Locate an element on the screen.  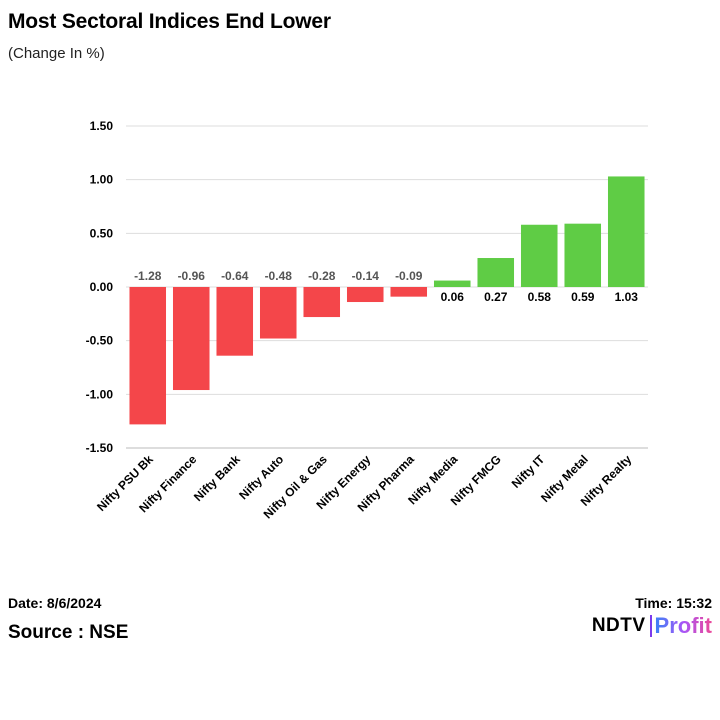
ndtv-profit-logo: NDTV Profit is located at coordinates (652, 626).